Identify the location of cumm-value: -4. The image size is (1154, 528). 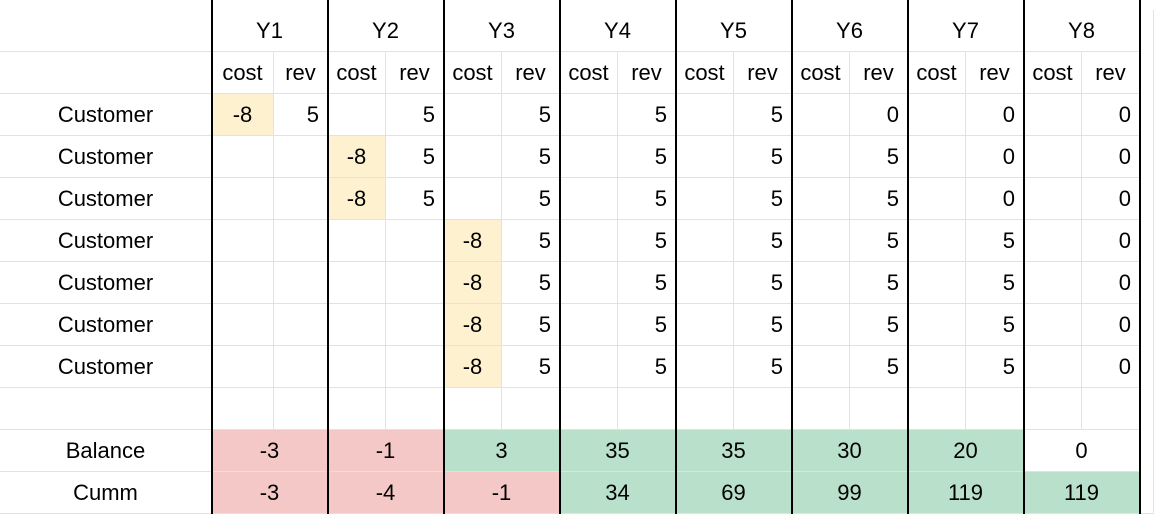
(386, 493).